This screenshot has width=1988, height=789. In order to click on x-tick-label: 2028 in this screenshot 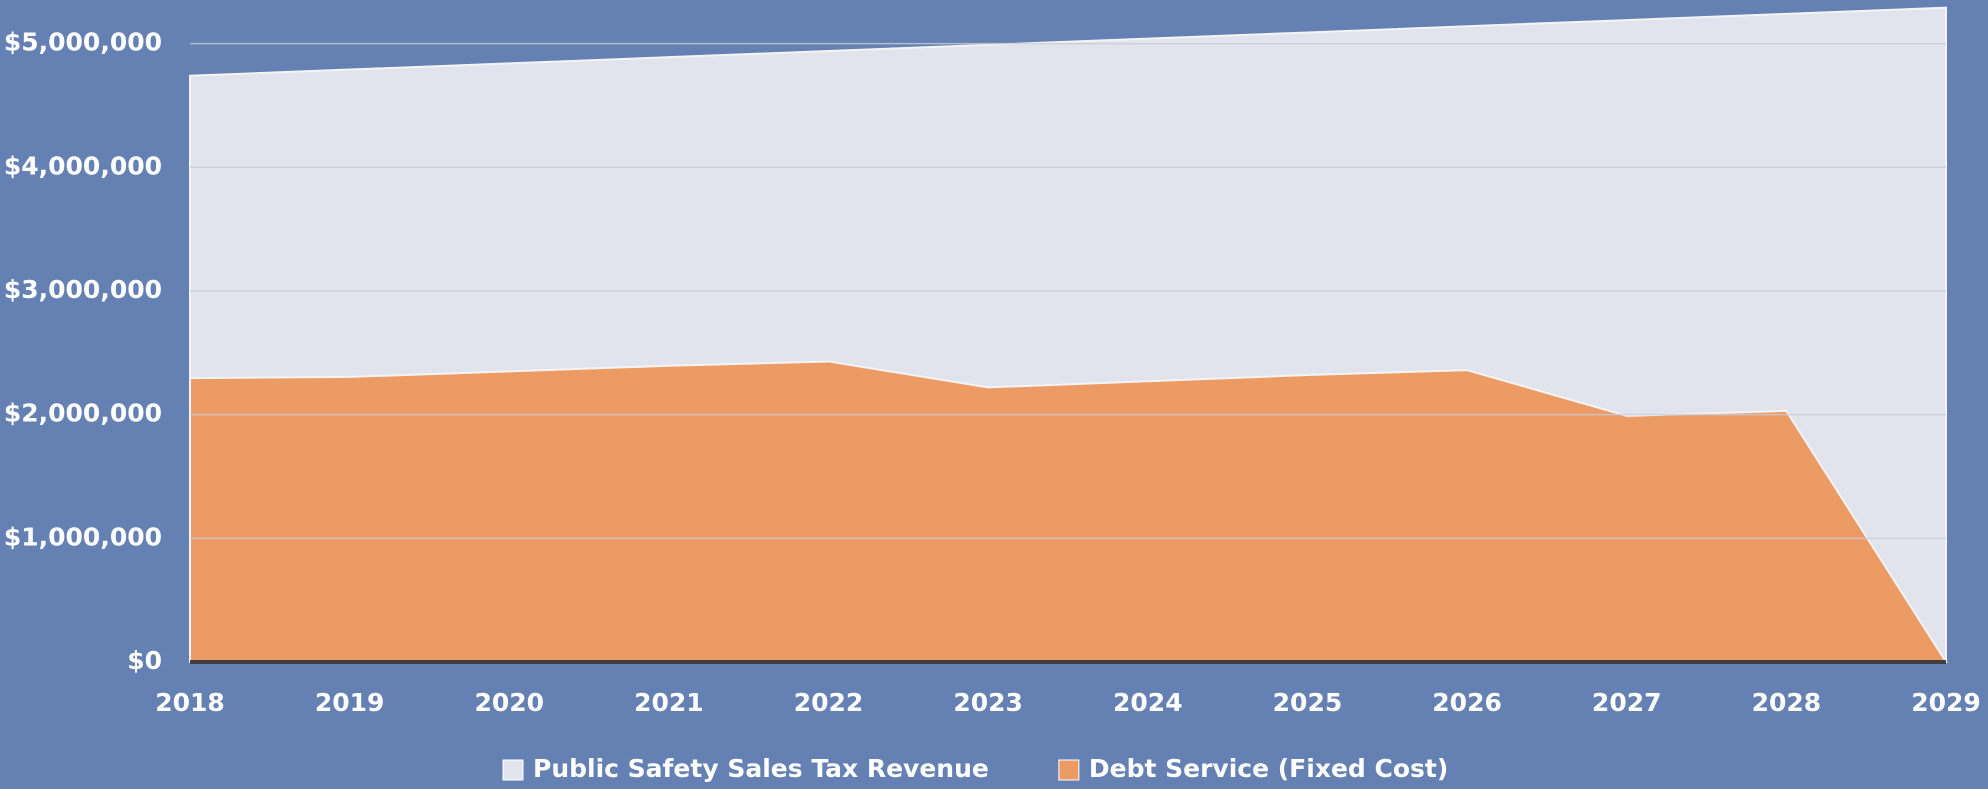, I will do `click(1787, 702)`.